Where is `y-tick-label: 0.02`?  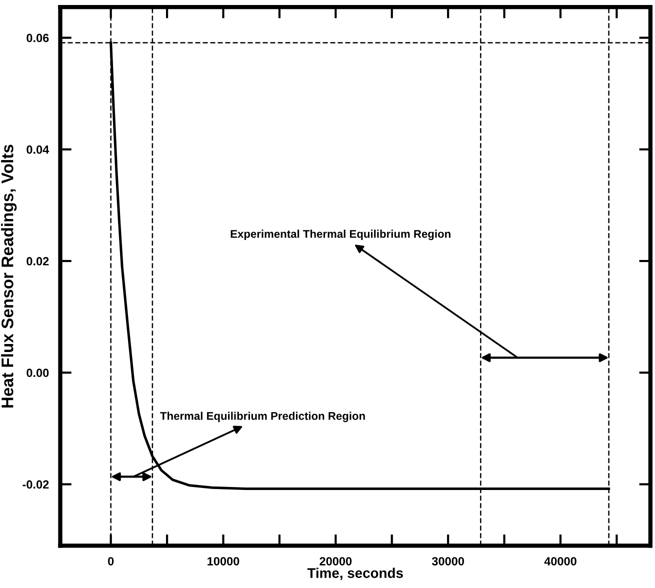
y-tick-label: 0.02 is located at coordinates (37, 261).